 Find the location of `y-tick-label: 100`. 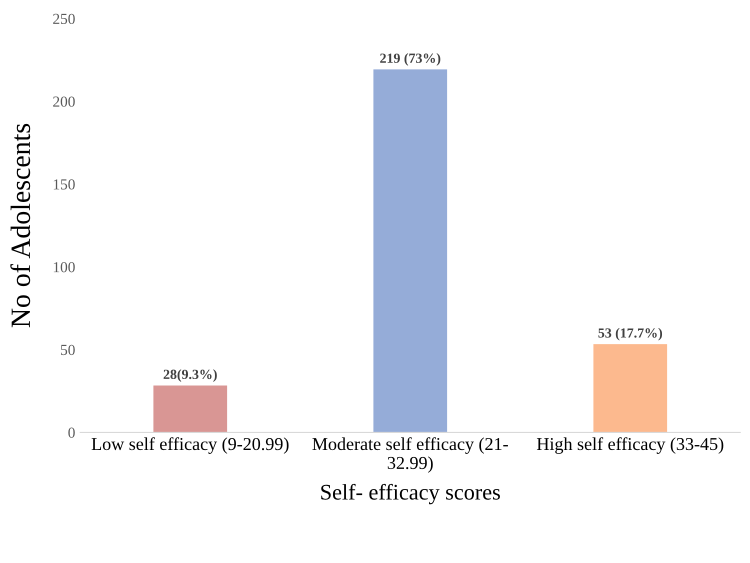

y-tick-label: 100 is located at coordinates (64, 267).